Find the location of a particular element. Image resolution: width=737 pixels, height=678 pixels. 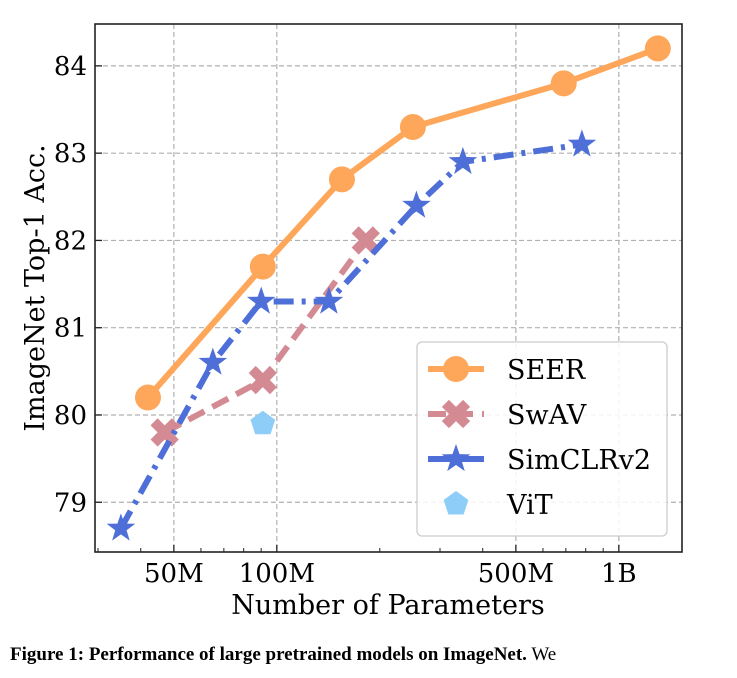

y-tick-label: 84 is located at coordinates (70, 67).